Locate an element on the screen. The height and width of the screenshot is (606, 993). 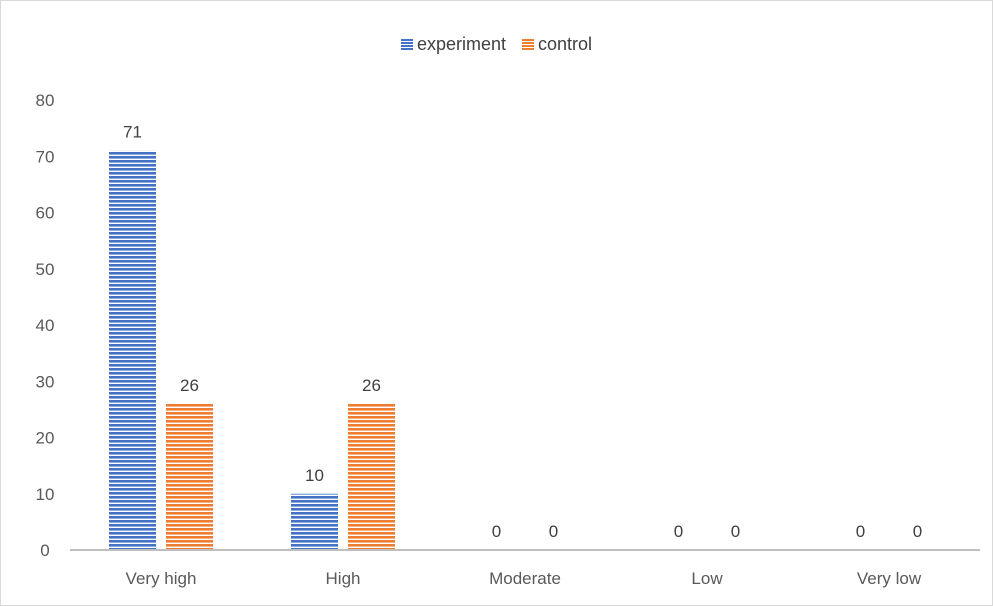
legend-label-control: control is located at coordinates (565, 44).